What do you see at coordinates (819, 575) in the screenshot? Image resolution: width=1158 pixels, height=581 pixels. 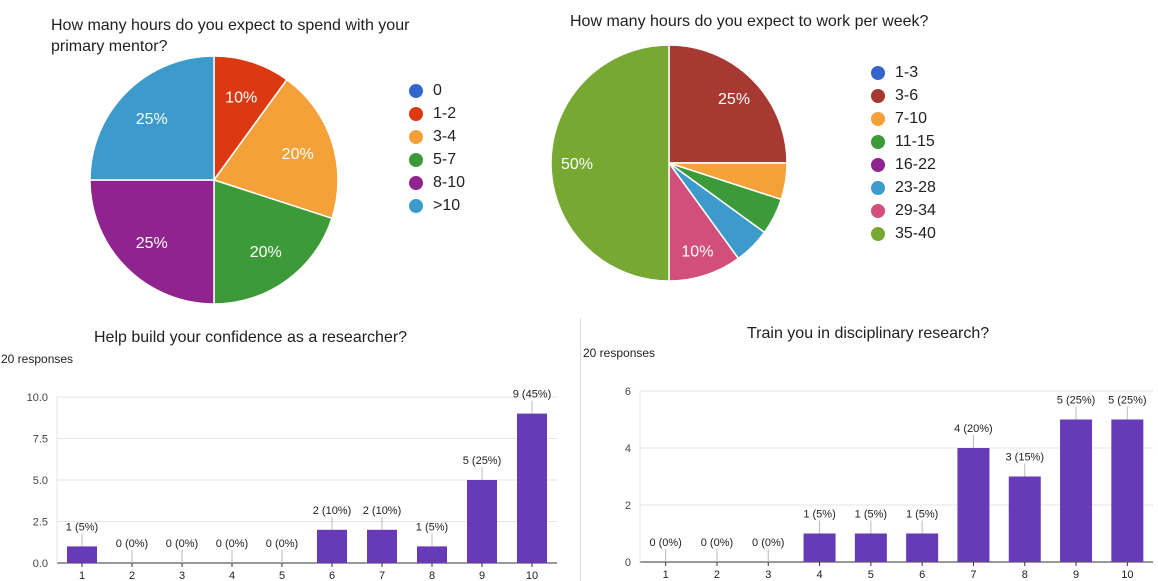 I see `x-tick-label: 4` at bounding box center [819, 575].